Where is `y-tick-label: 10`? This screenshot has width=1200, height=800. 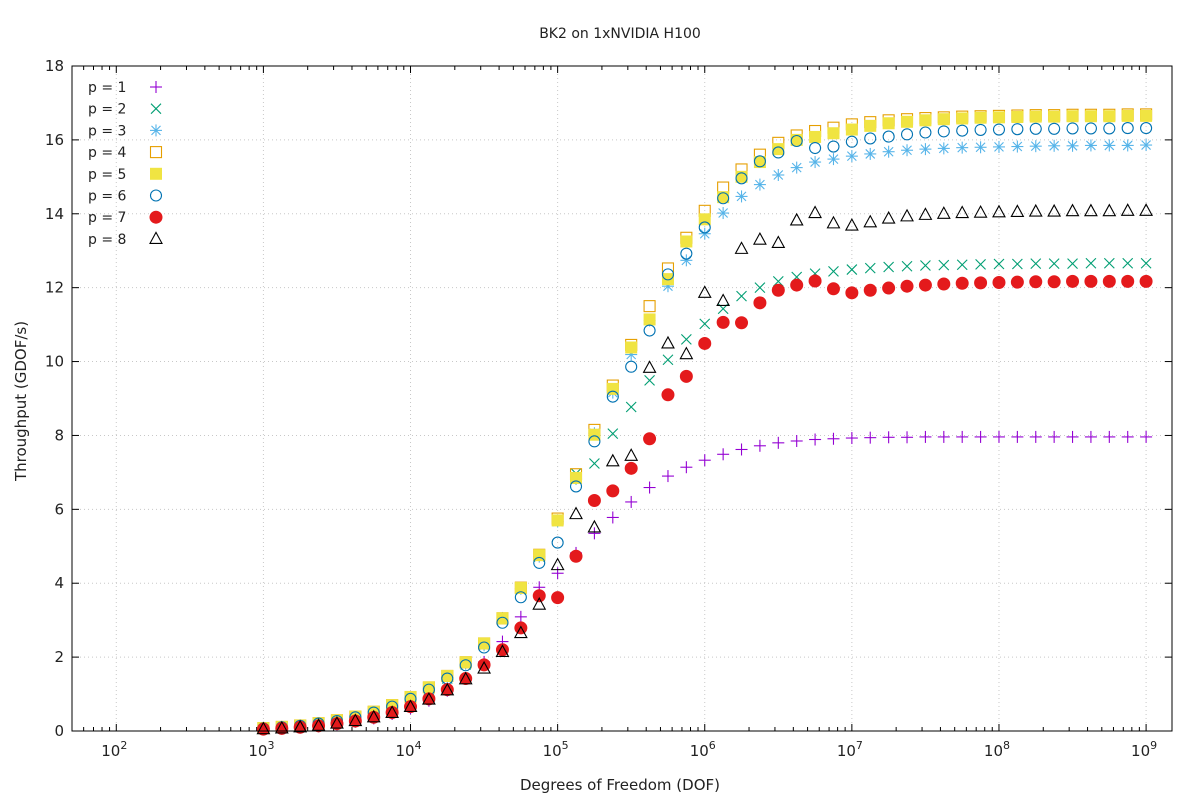
y-tick-label: 10 is located at coordinates (54, 362).